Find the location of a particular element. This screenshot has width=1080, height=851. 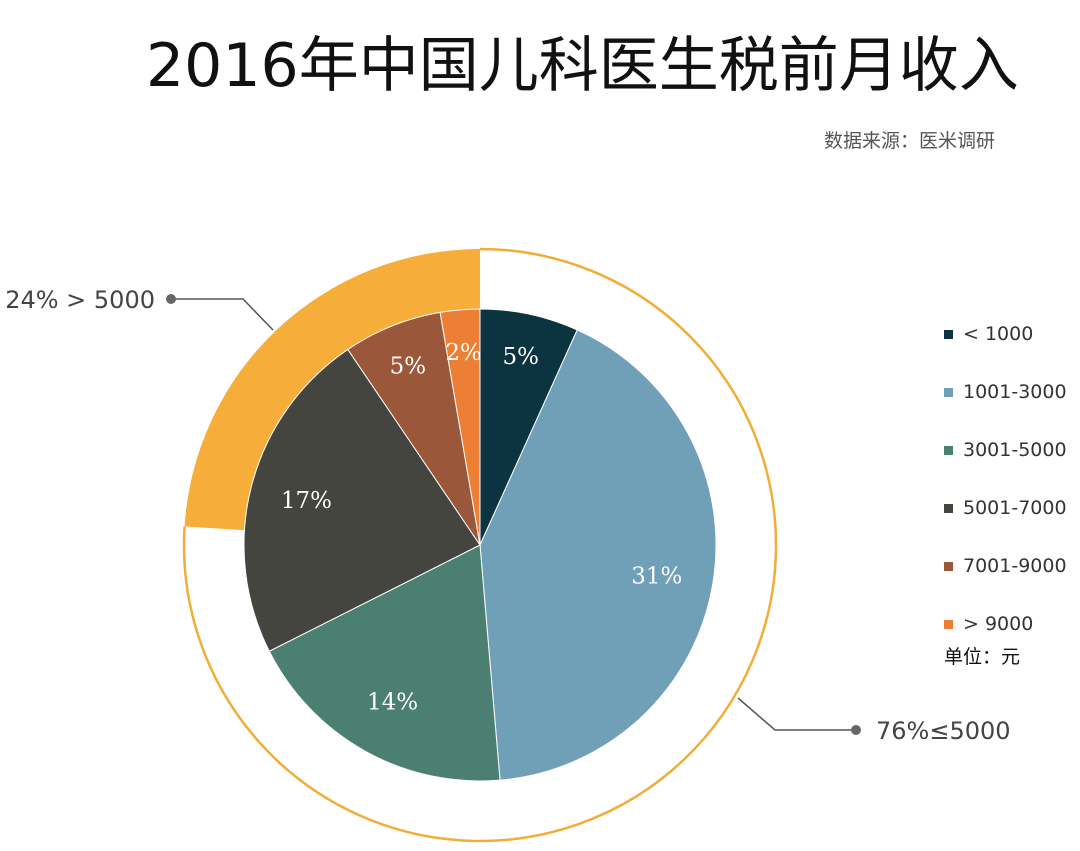

legend-item-1: 1001-3000 is located at coordinates (1005, 392).